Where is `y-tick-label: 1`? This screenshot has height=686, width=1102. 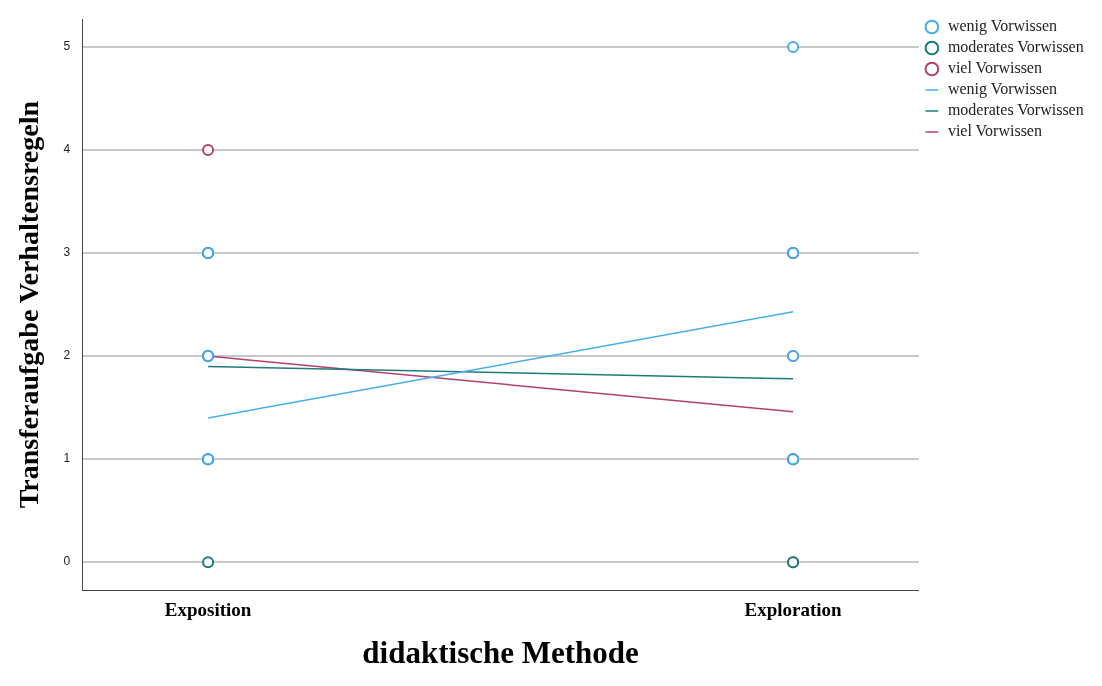
y-tick-label: 1 is located at coordinates (67, 458).